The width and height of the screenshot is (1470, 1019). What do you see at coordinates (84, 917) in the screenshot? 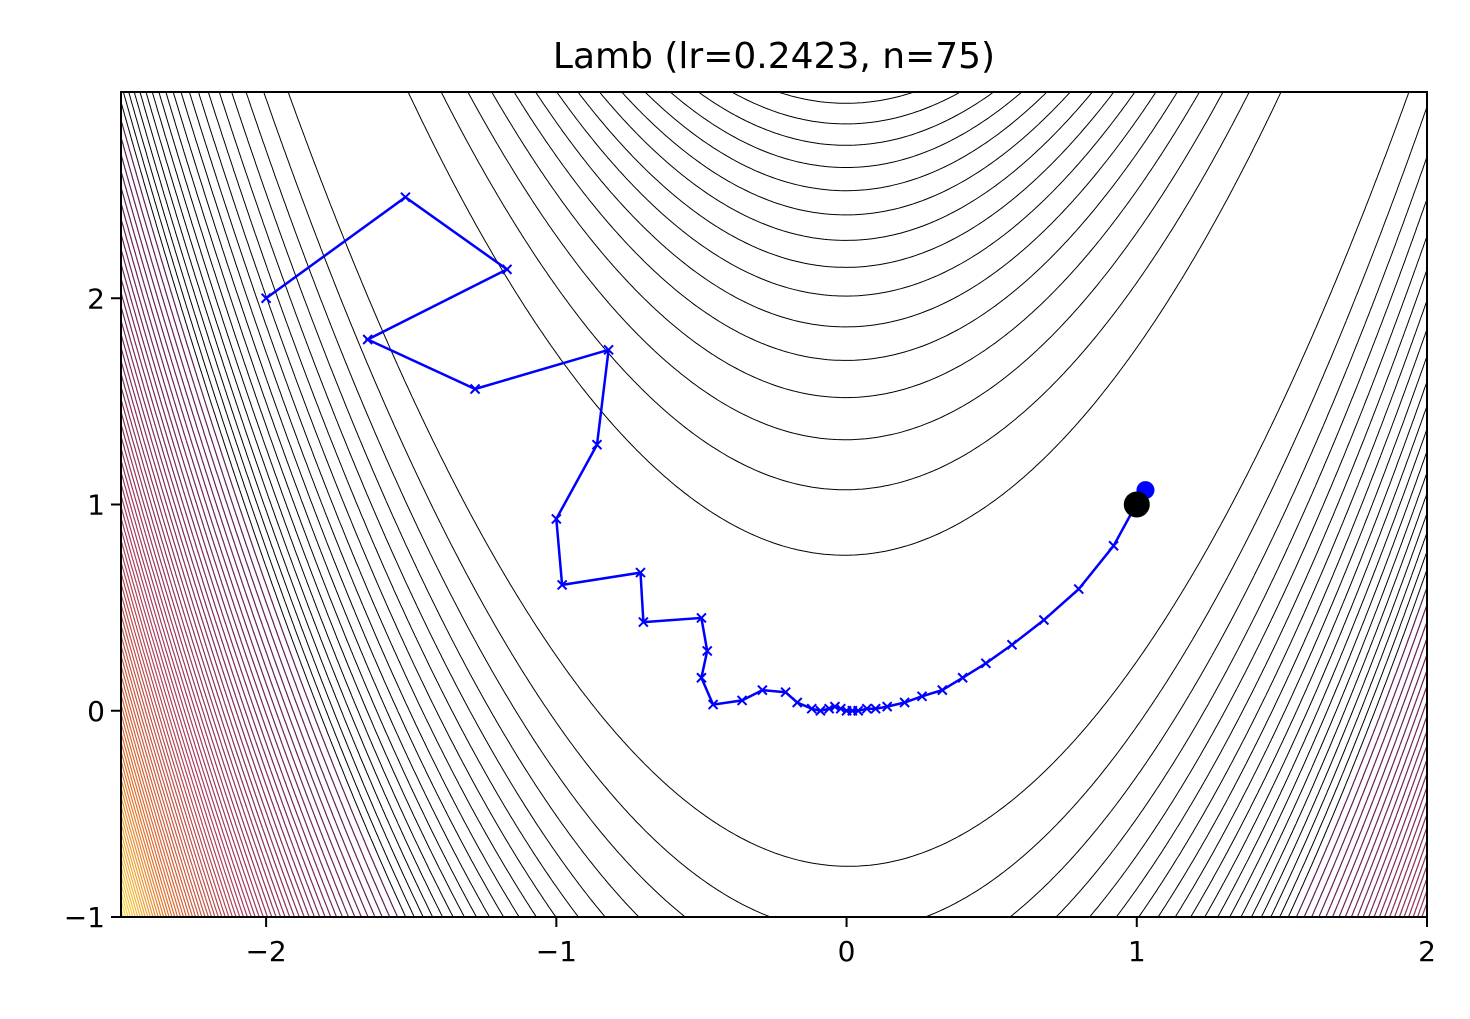
I see `y-tick-label: −1` at bounding box center [84, 917].